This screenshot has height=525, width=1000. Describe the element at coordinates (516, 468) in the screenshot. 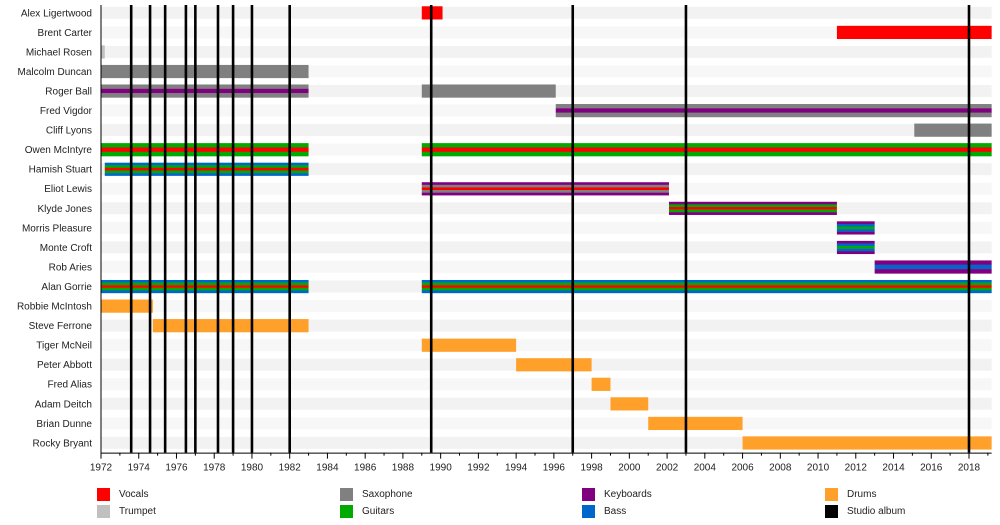

I see `x-tick-label: 1994` at that location.